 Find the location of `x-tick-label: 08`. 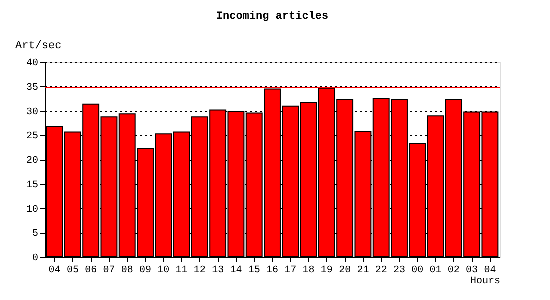

x-tick-label: 08 is located at coordinates (127, 271).